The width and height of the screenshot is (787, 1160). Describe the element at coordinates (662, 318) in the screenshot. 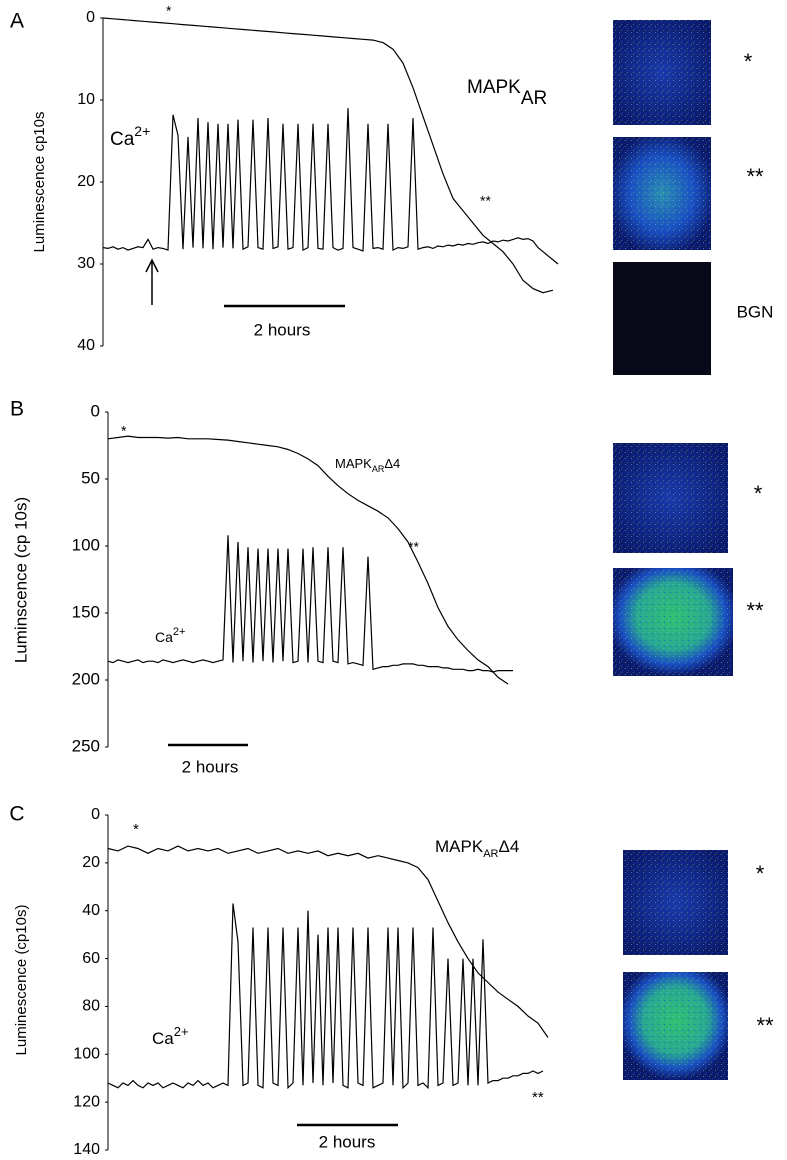

I see `image-background` at that location.